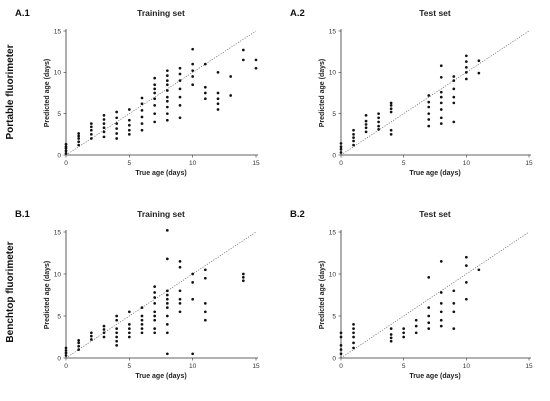 This screenshot has height=401, width=550. What do you see at coordinates (130, 163) in the screenshot?
I see `x-tick-label: 5` at bounding box center [130, 163].